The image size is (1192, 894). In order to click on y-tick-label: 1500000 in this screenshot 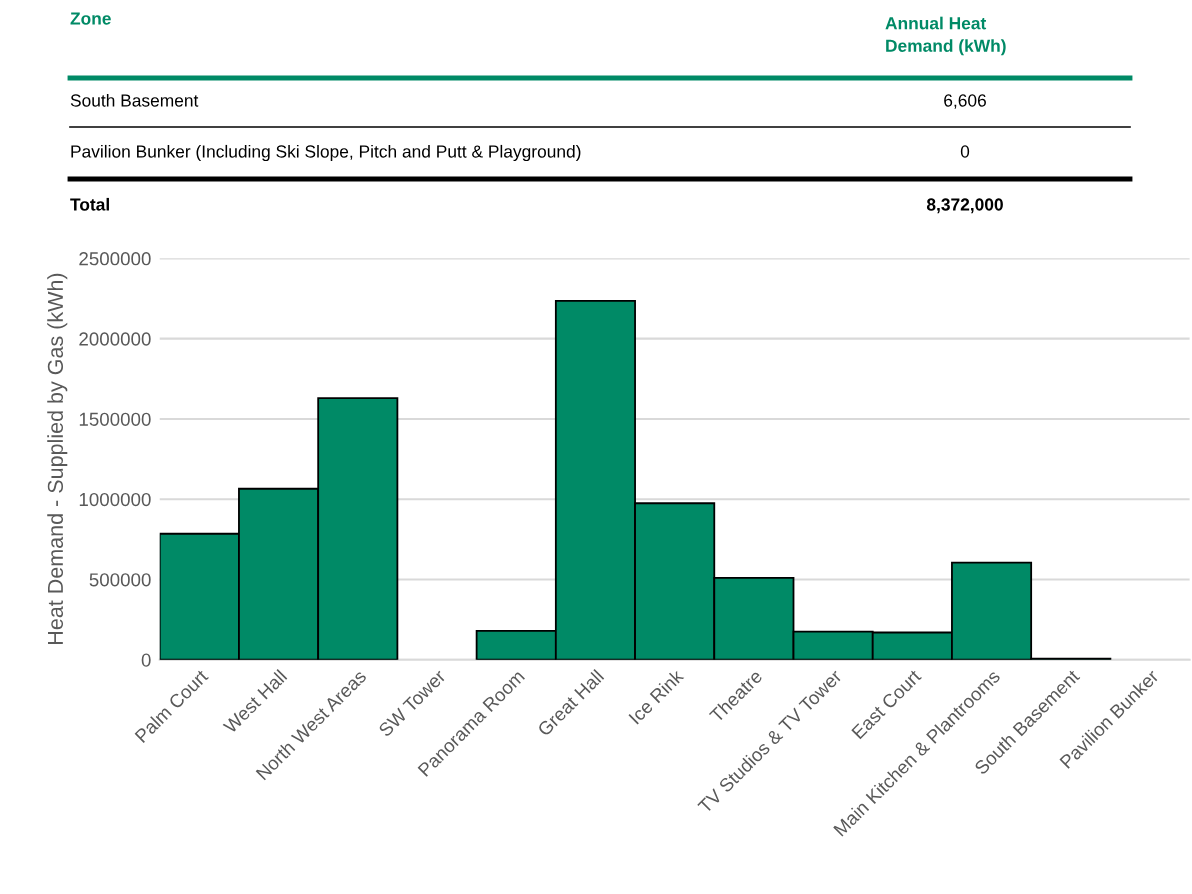, I will do `click(115, 419)`.